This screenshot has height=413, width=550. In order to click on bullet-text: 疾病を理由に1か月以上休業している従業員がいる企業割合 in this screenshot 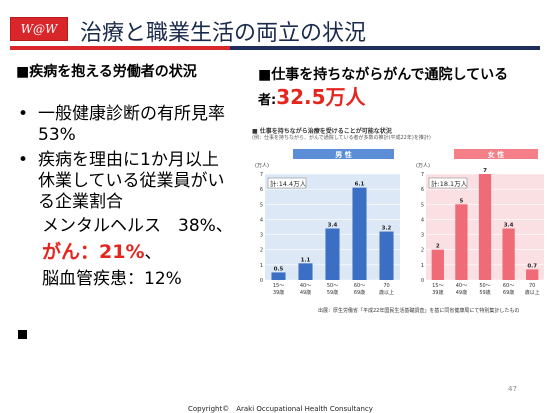, I will do `click(131, 181)`.